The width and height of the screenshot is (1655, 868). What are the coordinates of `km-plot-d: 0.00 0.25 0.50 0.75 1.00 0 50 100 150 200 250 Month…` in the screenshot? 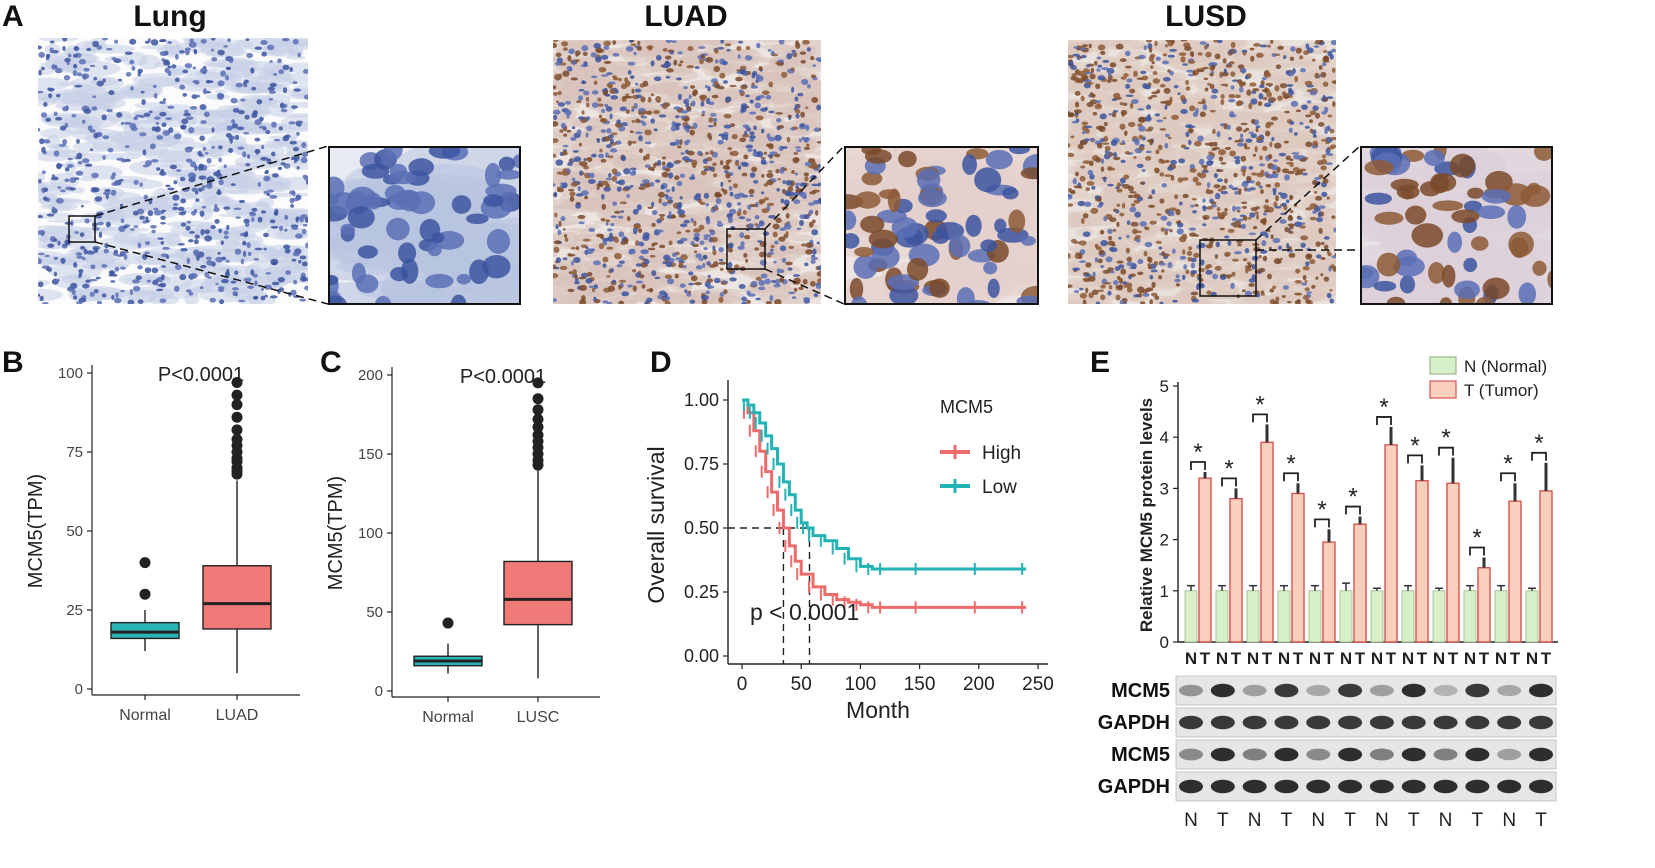 It's located at (848, 551).